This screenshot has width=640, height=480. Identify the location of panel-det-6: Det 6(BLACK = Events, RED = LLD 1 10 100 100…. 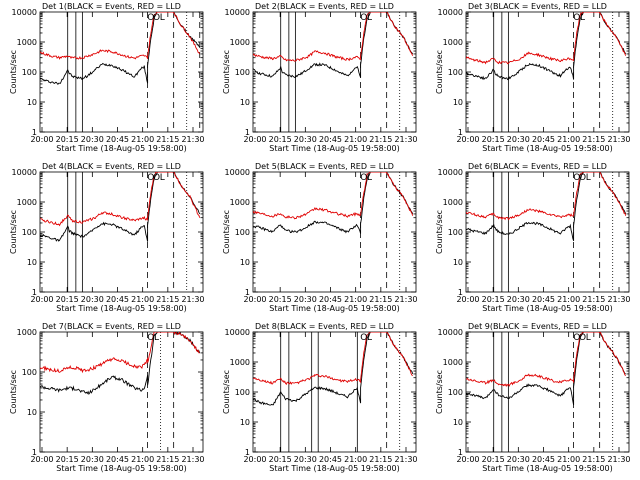
(533, 237).